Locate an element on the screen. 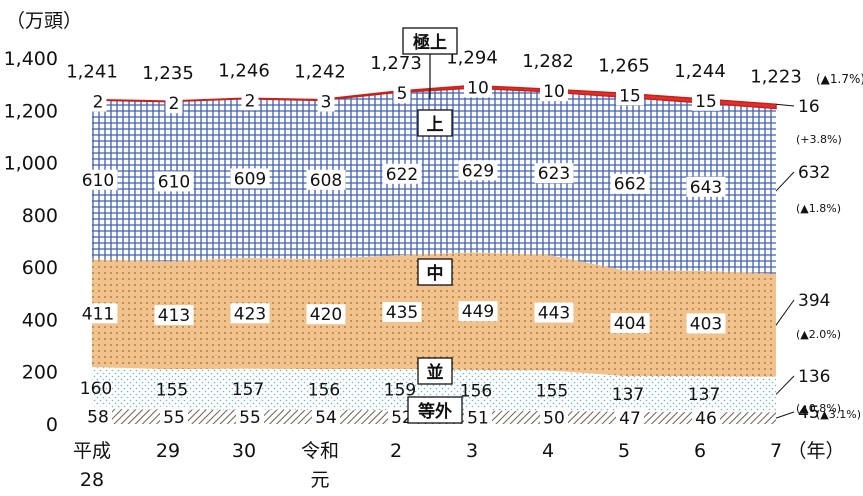  value-label-group: 449 is located at coordinates (478, 311).